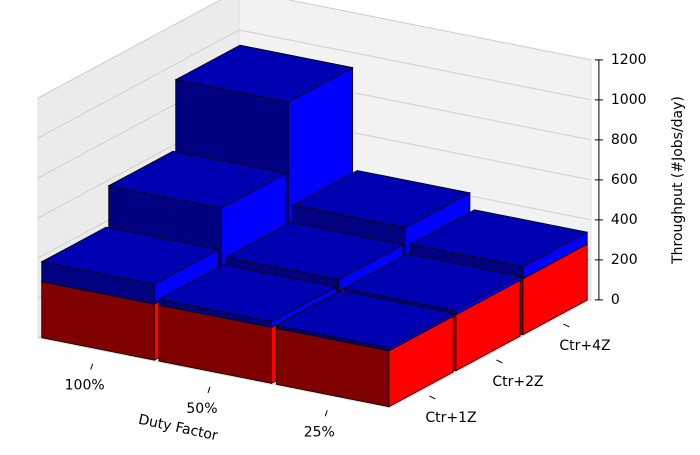  Describe the element at coordinates (629, 100) in the screenshot. I see `z-tick-label: 1000` at that location.